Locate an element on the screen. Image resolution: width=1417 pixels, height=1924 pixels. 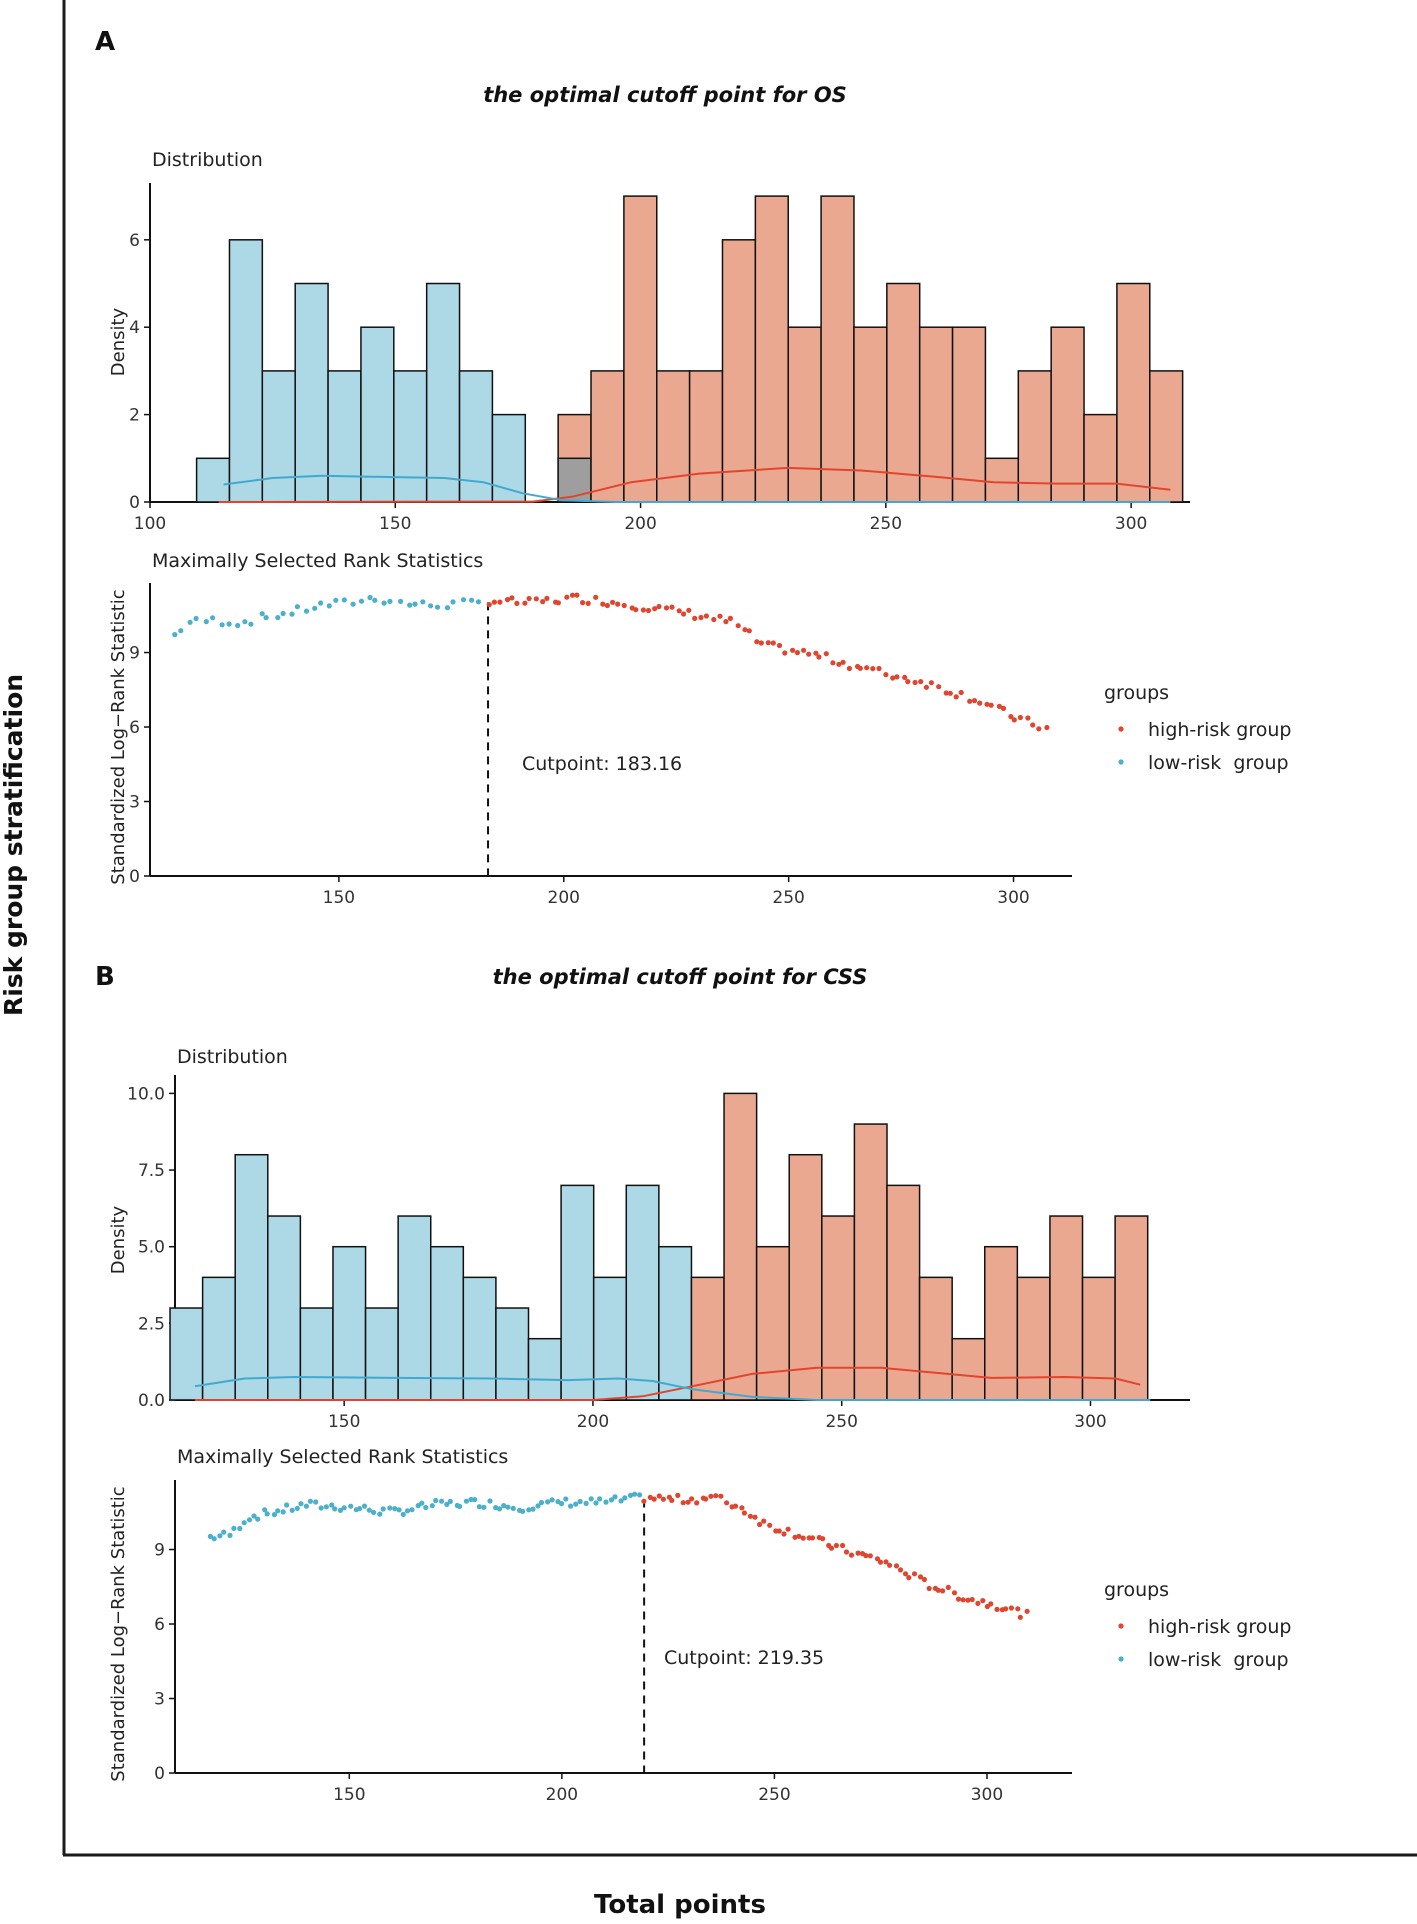
b-dist-x-tick-label: 250 is located at coordinates (841, 1422).